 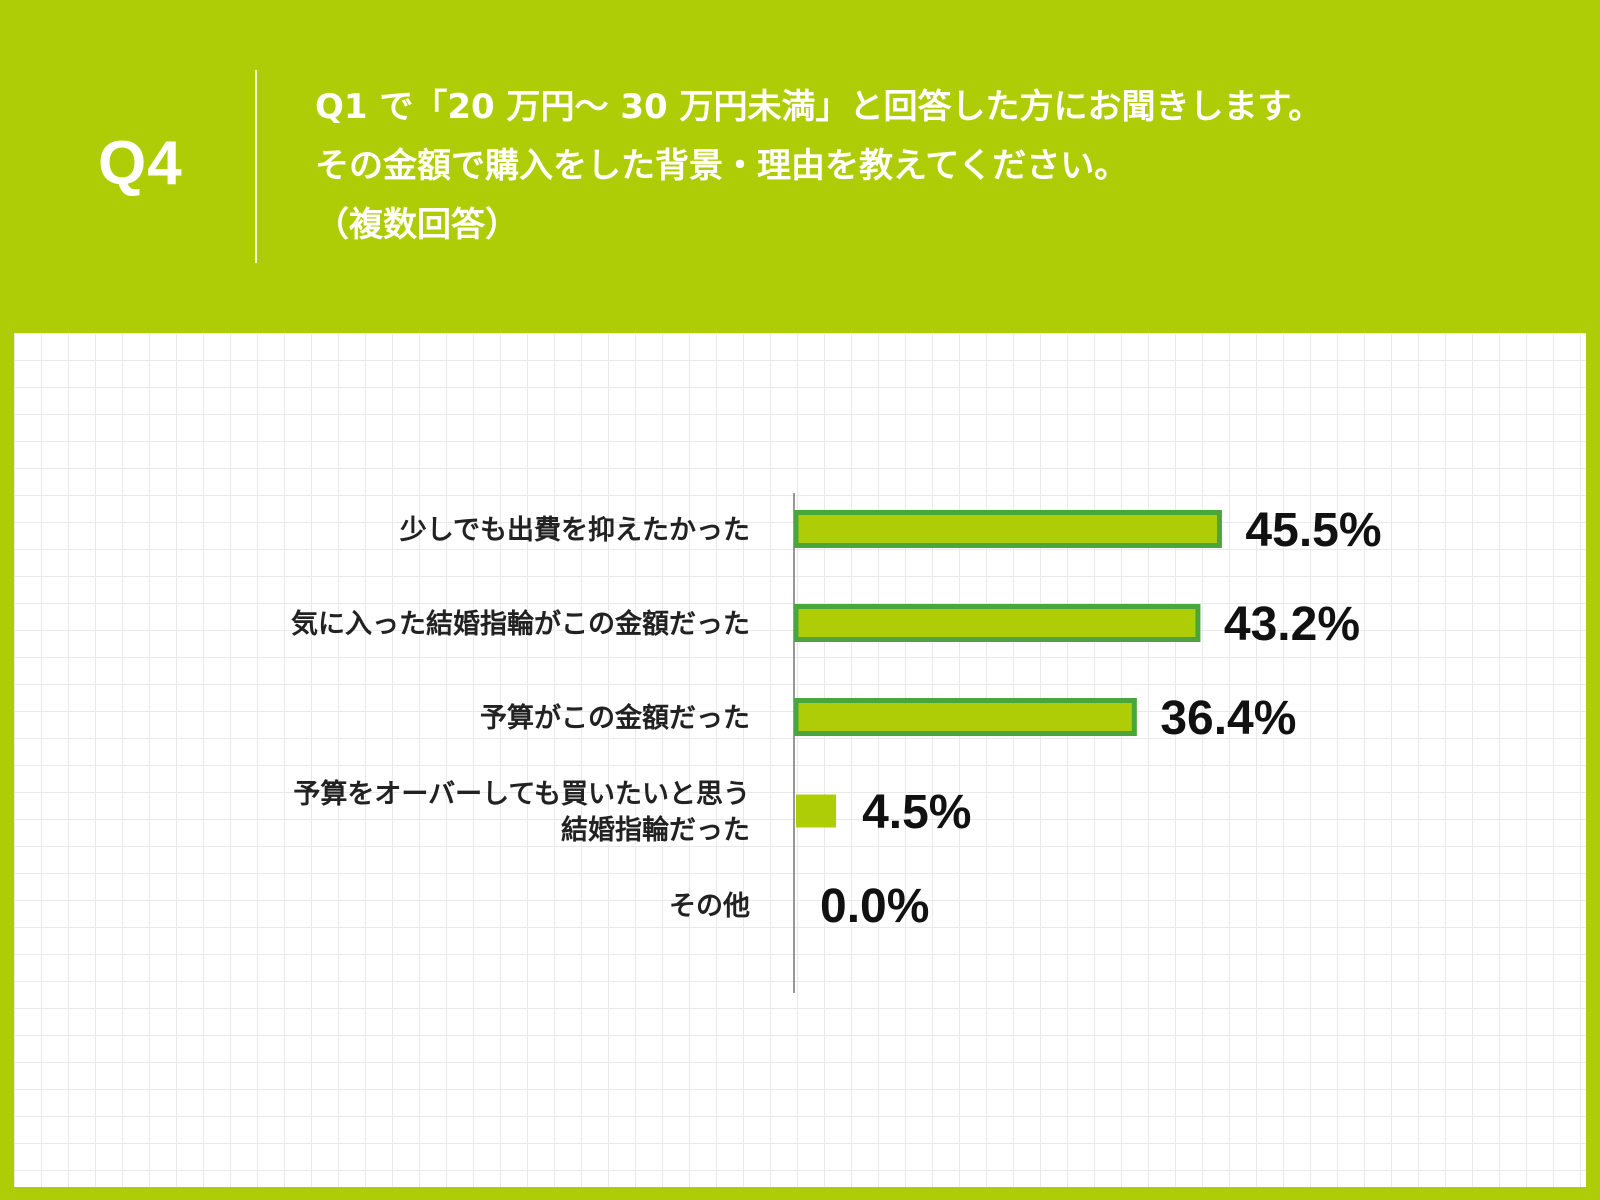 What do you see at coordinates (575, 530) in the screenshot?
I see `category-label: 少しでも出費を抑えたかった` at bounding box center [575, 530].